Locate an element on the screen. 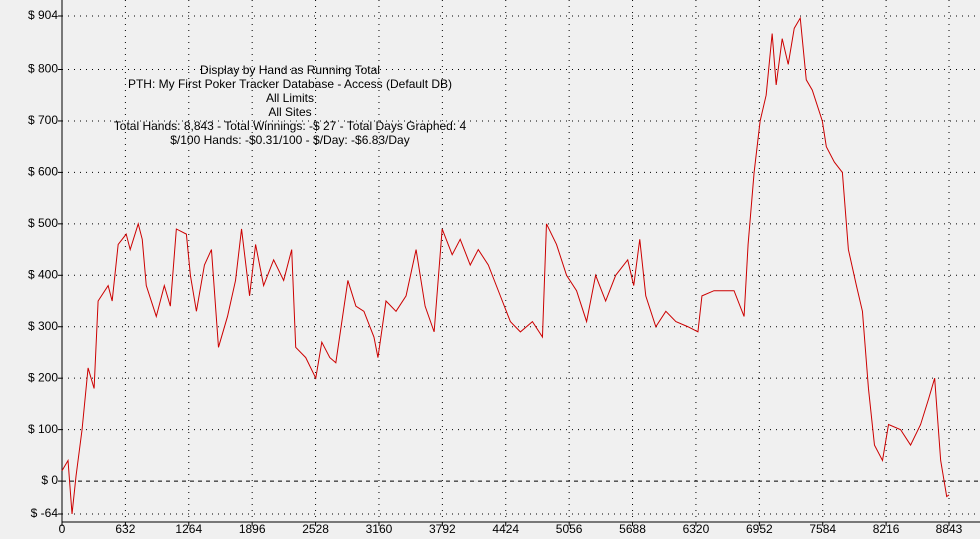 The image size is (980, 539). x-tick-label: 5056 is located at coordinates (569, 529).